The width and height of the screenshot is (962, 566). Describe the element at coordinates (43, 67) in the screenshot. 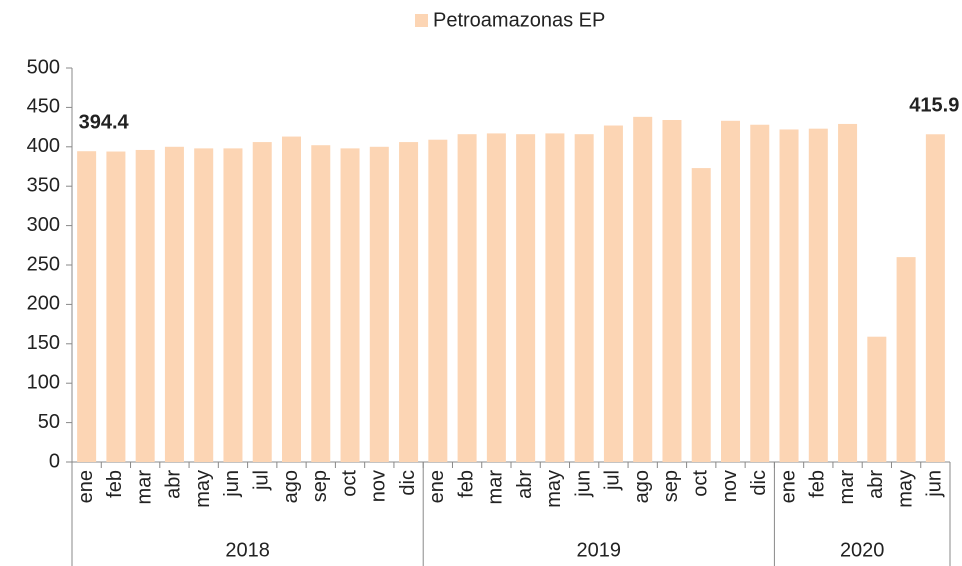

I see `y-tick-label: 500` at that location.